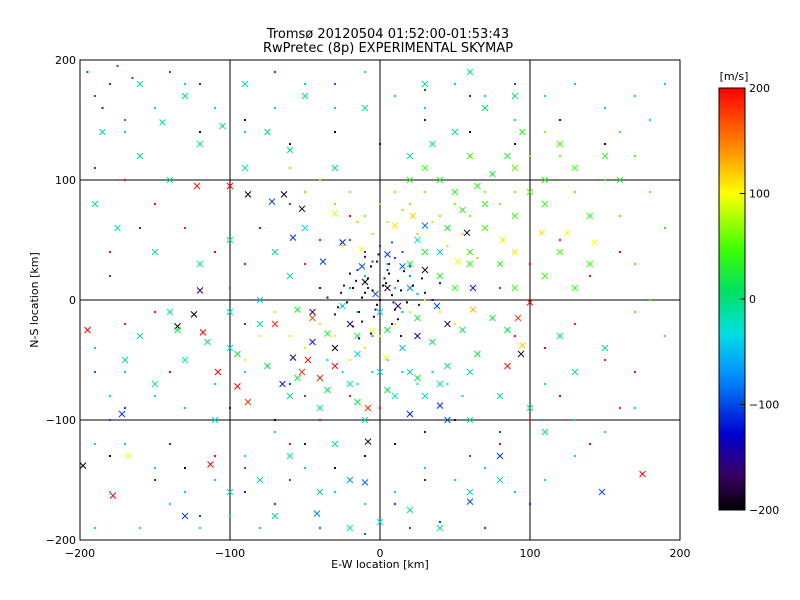  What do you see at coordinates (380, 553) in the screenshot?
I see `x-tick-label: 0` at bounding box center [380, 553].